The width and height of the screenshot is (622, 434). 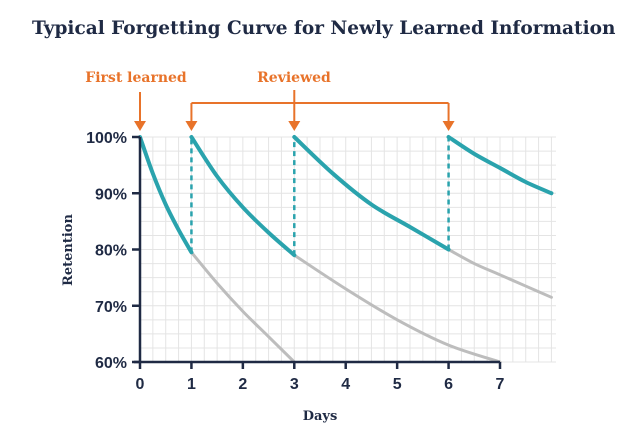 What do you see at coordinates (345, 384) in the screenshot?
I see `x-tick-label: 4` at bounding box center [345, 384].